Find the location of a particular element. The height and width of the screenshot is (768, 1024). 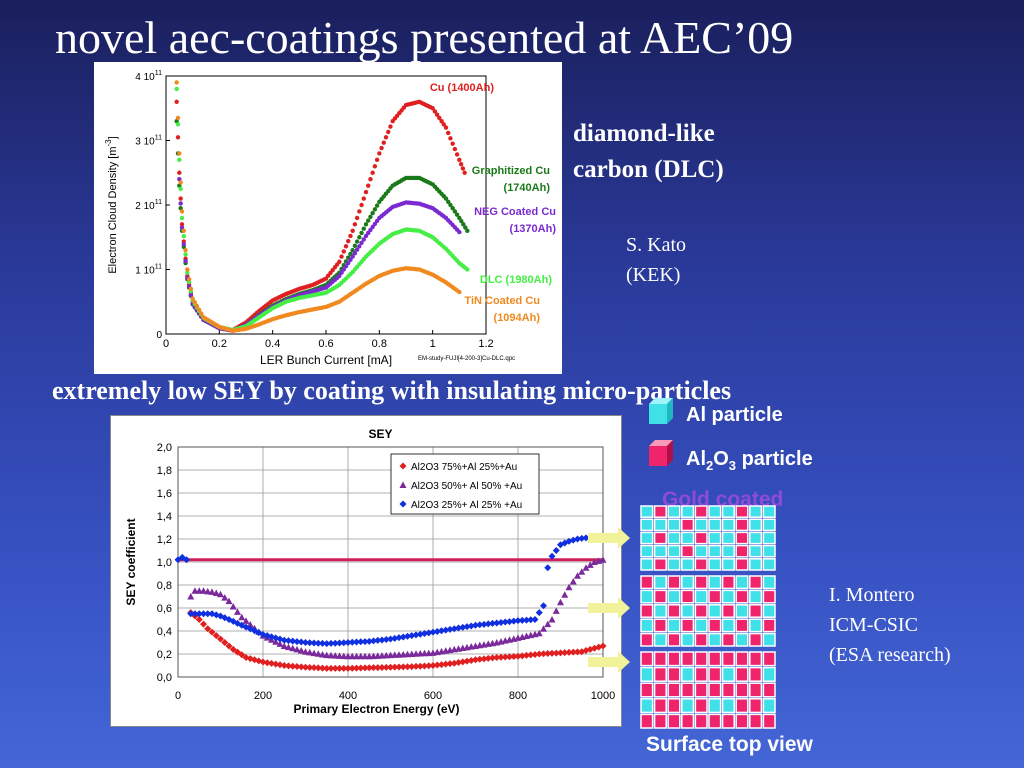

legend-box is located at coordinates (465, 484).